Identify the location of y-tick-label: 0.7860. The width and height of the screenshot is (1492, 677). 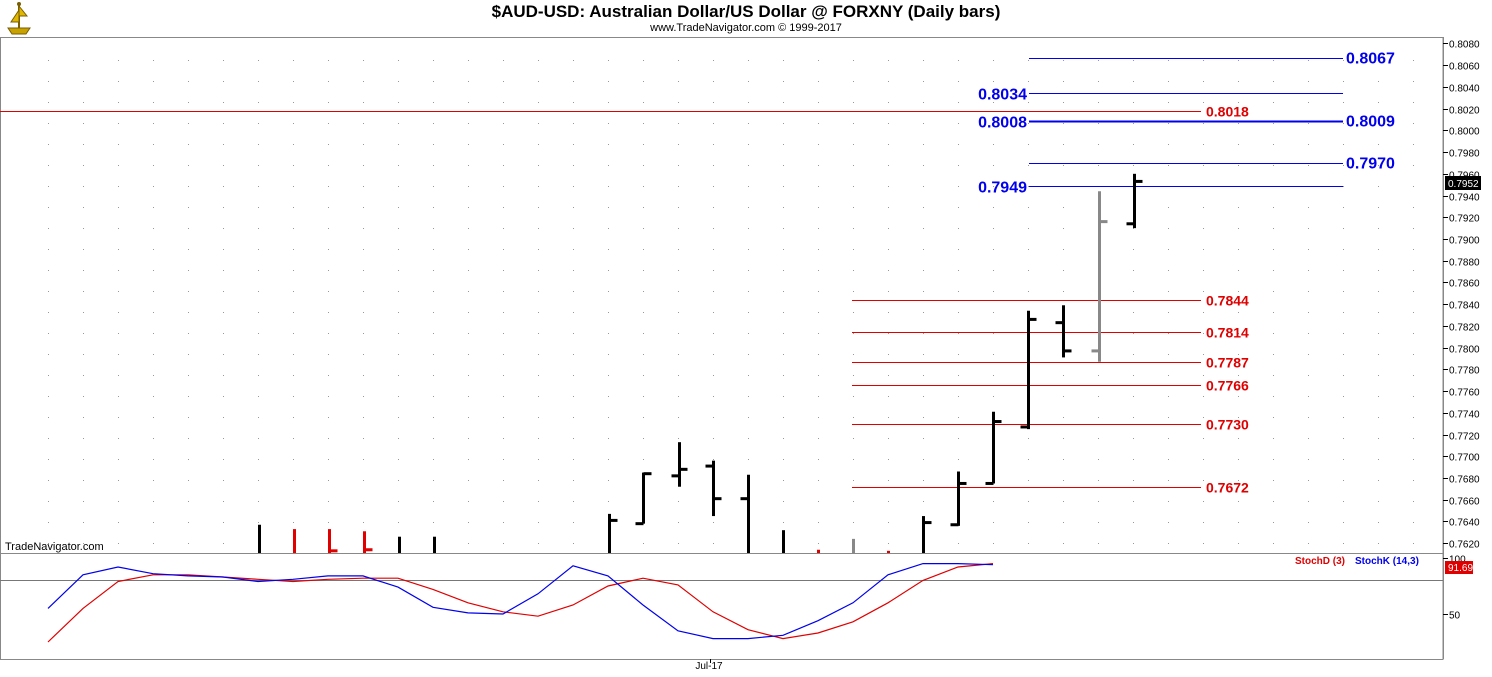
(1464, 284).